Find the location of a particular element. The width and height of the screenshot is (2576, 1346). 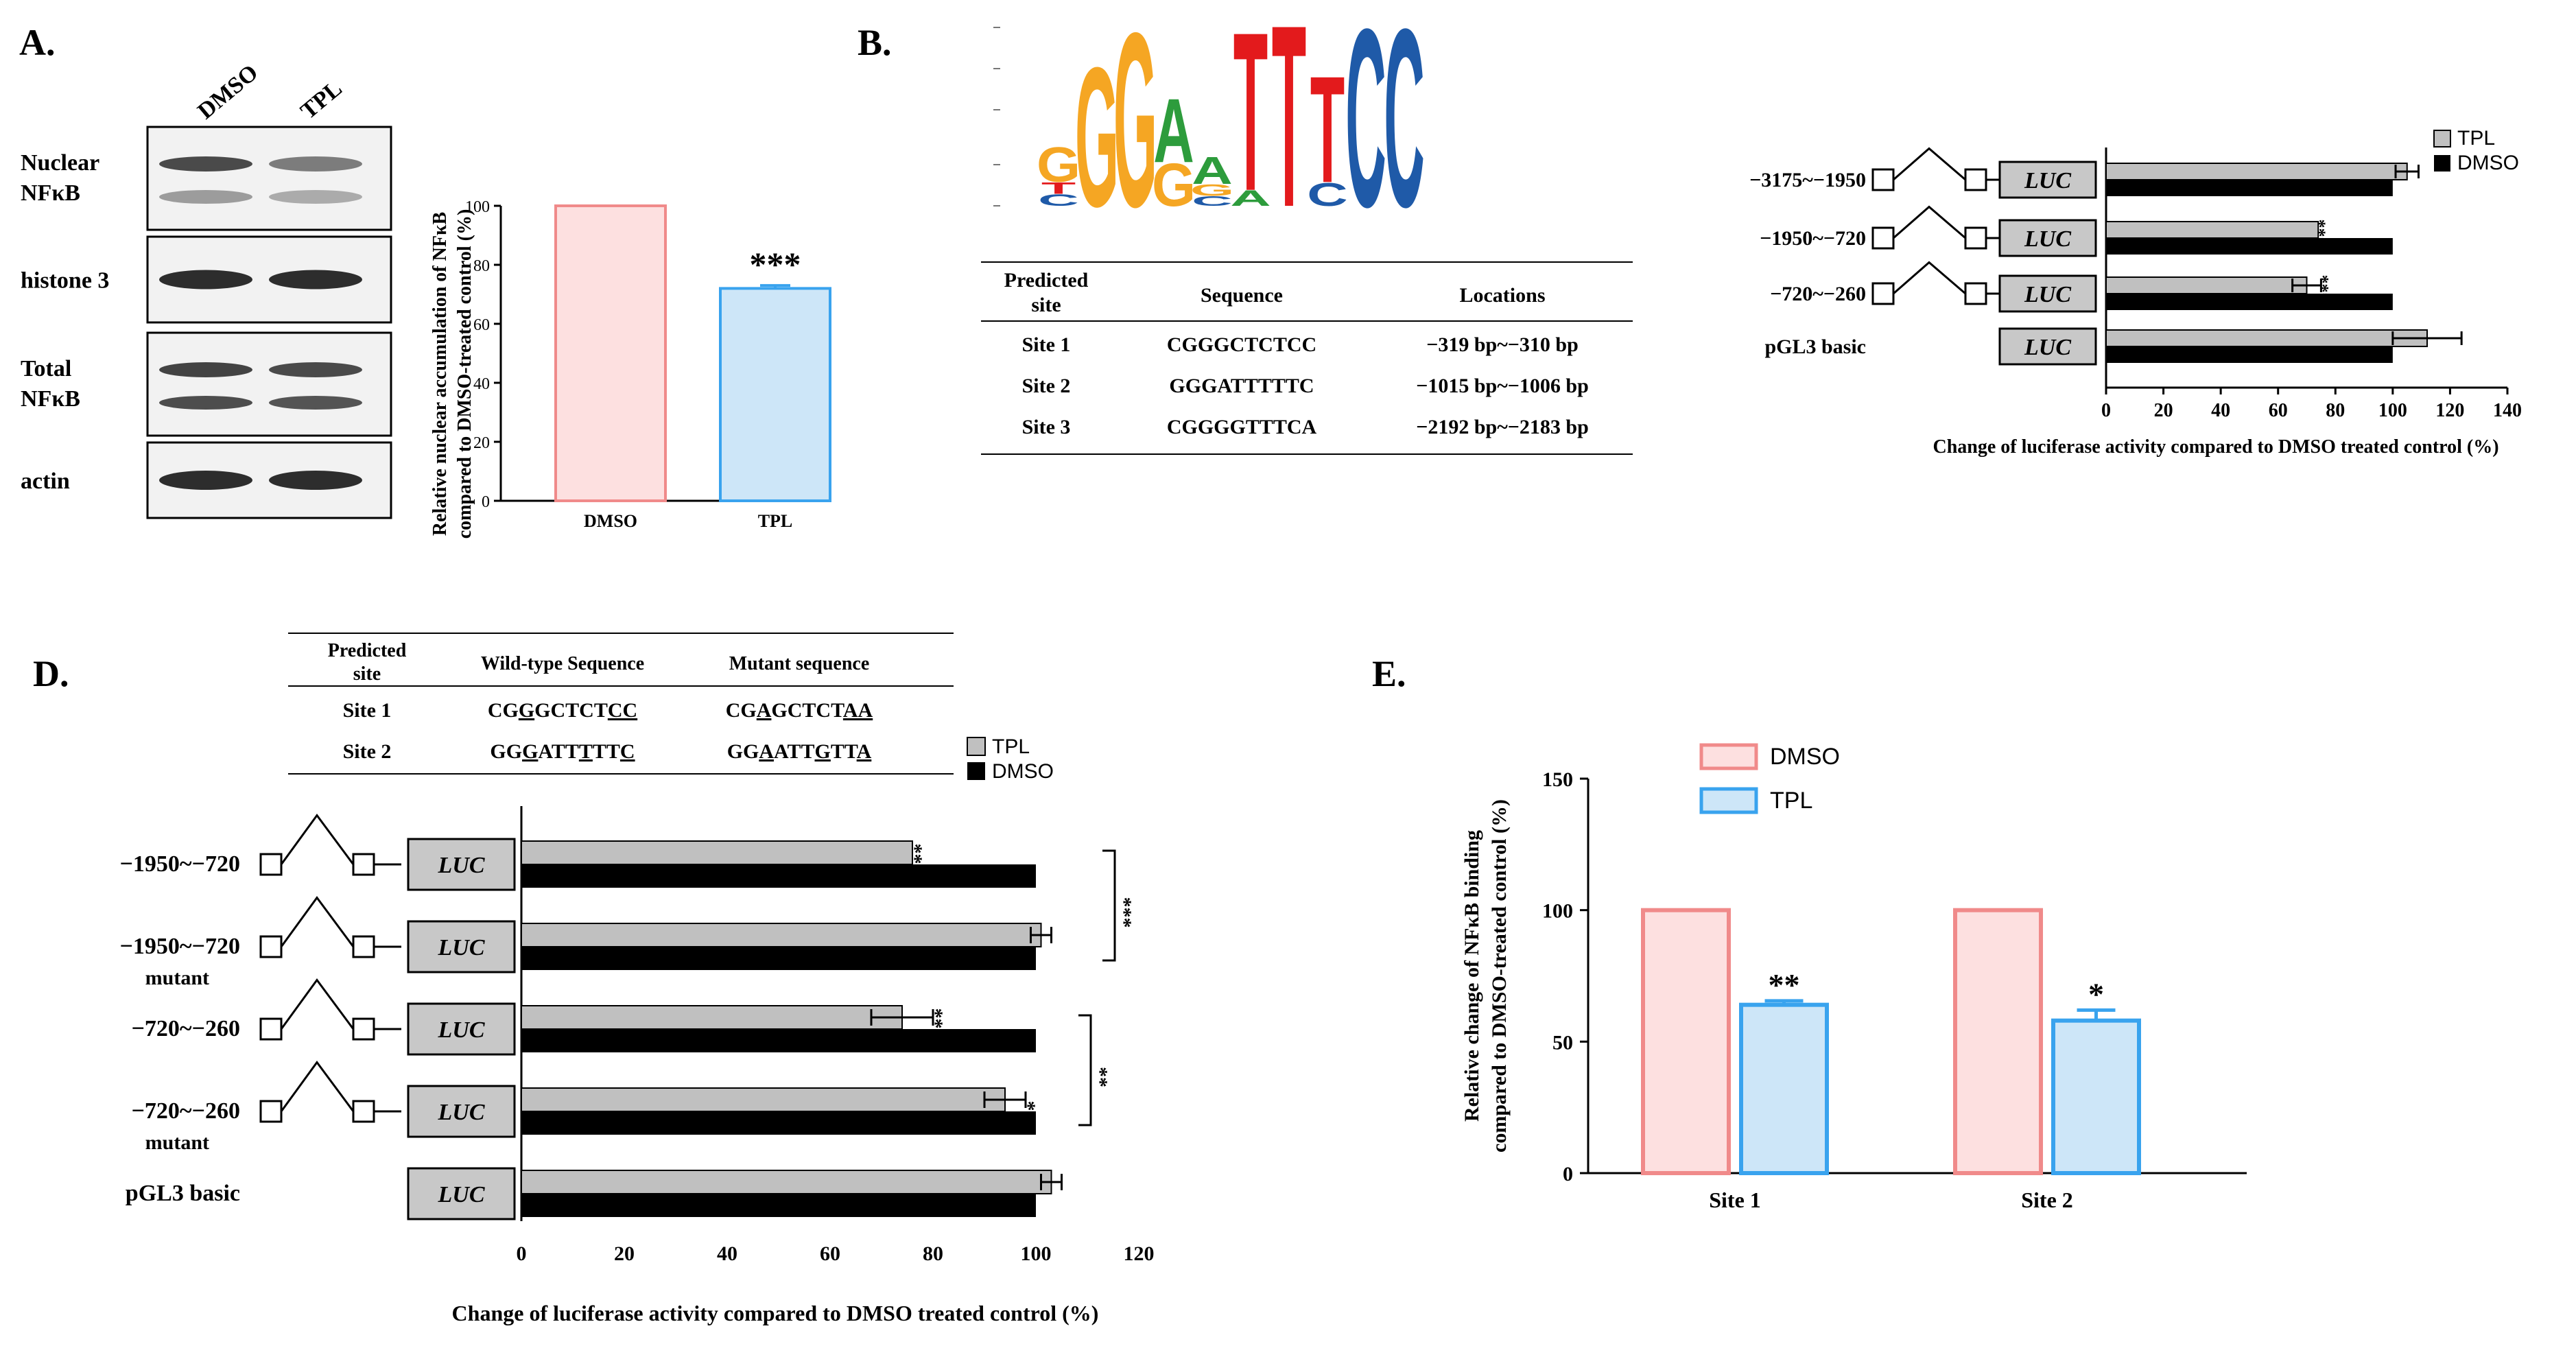

logo-letter: T is located at coordinates (1058, 188).